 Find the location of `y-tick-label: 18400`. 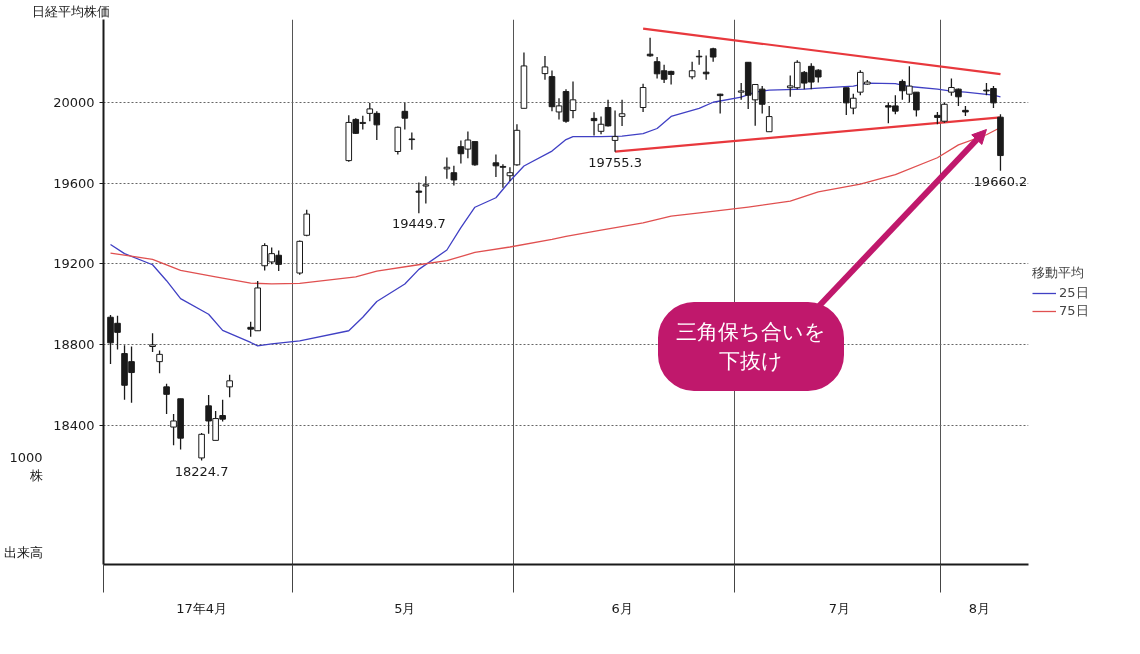

y-tick-label: 18400 is located at coordinates (74, 425).